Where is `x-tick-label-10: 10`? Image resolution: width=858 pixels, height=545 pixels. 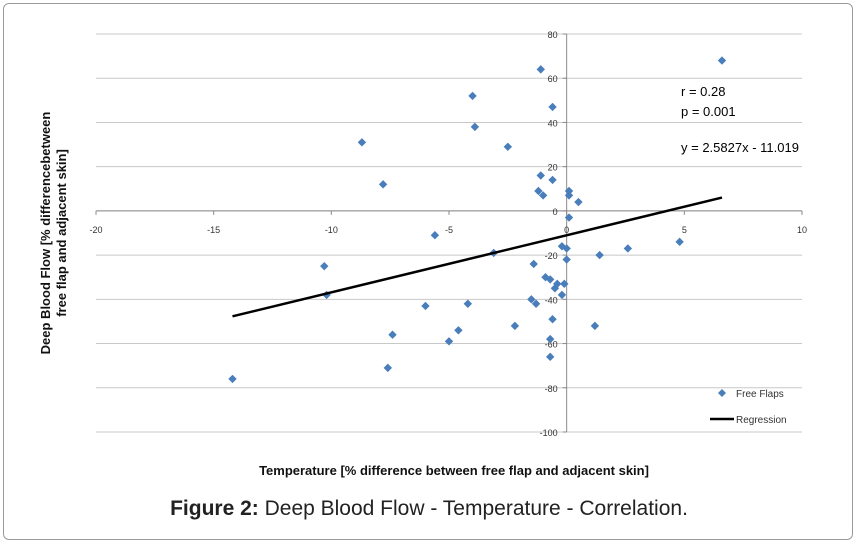
x-tick-label-10: 10 is located at coordinates (802, 230).